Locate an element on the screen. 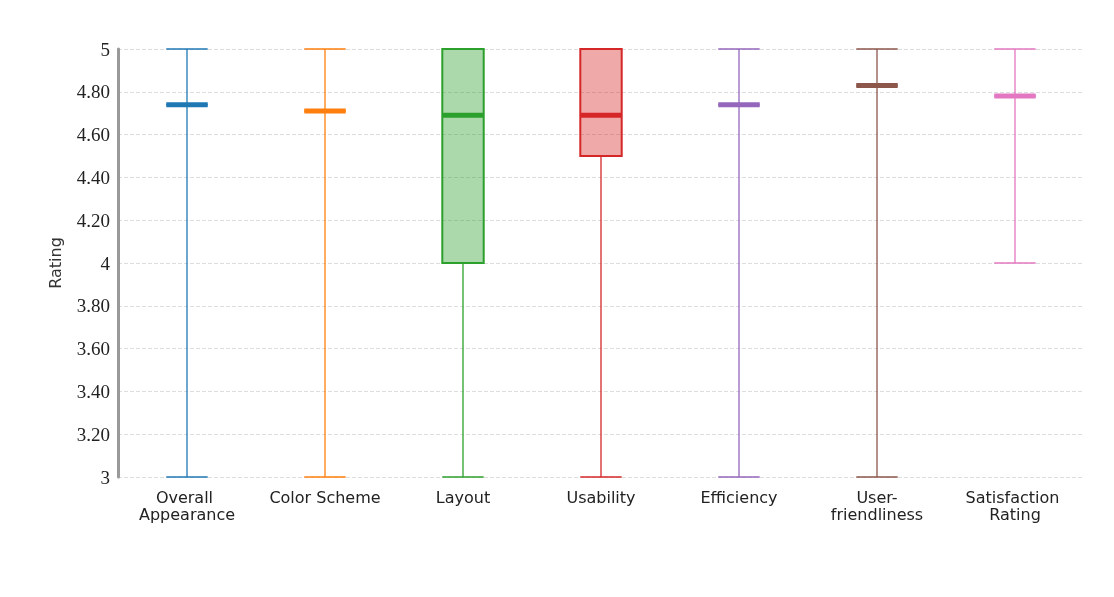 This screenshot has height=597, width=1114. y-tick-label: 4.20 is located at coordinates (93, 220).